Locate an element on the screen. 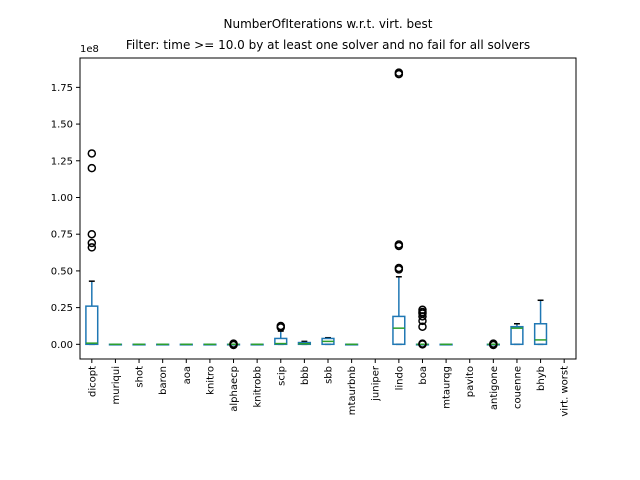  x-tick-label: pavito is located at coordinates (470, 381).